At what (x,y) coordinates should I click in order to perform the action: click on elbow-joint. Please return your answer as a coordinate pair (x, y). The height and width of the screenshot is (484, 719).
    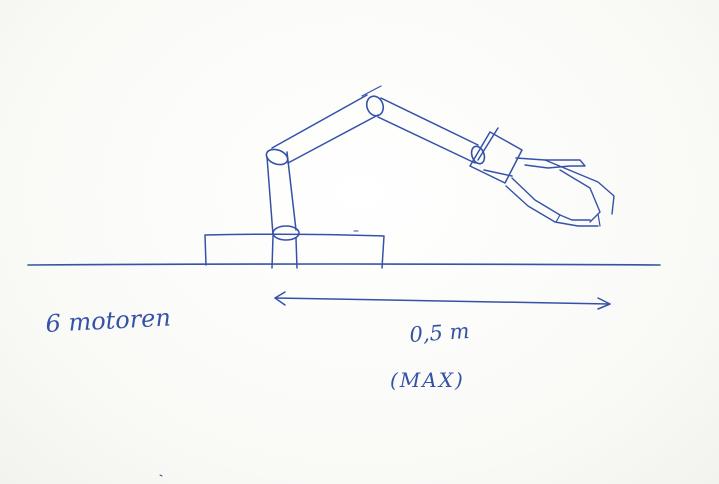
    Looking at the image, I should click on (375, 106).